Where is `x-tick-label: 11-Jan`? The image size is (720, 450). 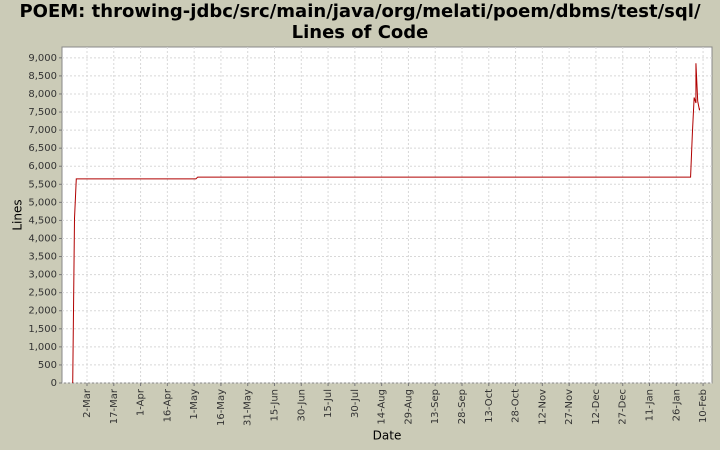 x-tick-label: 11-Jan is located at coordinates (650, 405).